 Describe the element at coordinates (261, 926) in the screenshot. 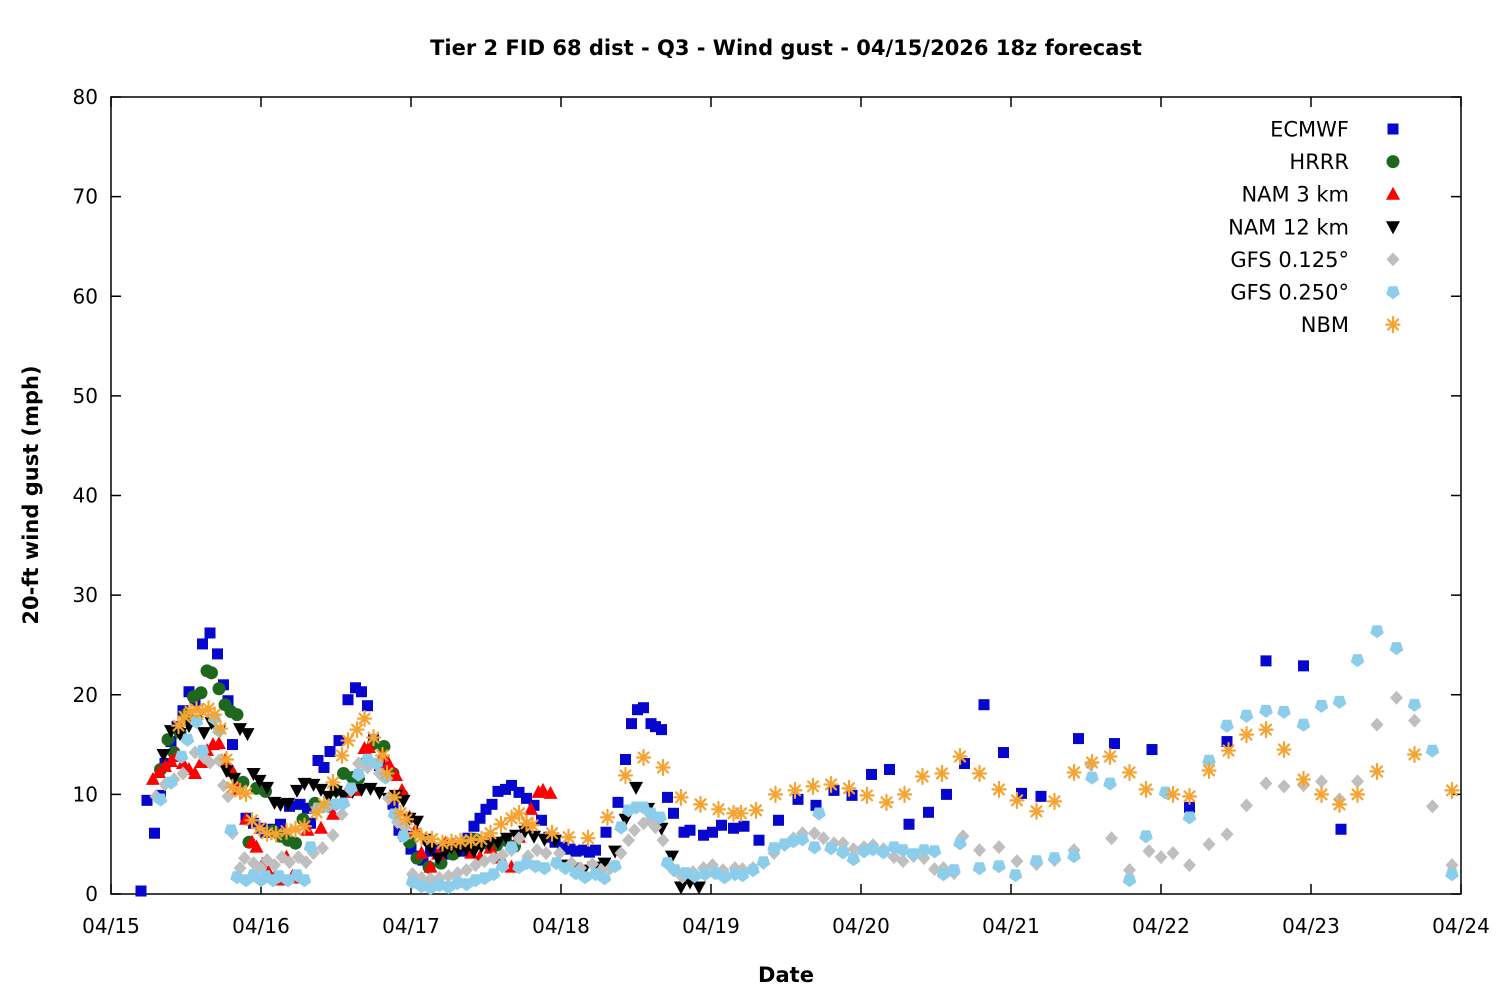

I see `x-tick-label: 04/16` at that location.